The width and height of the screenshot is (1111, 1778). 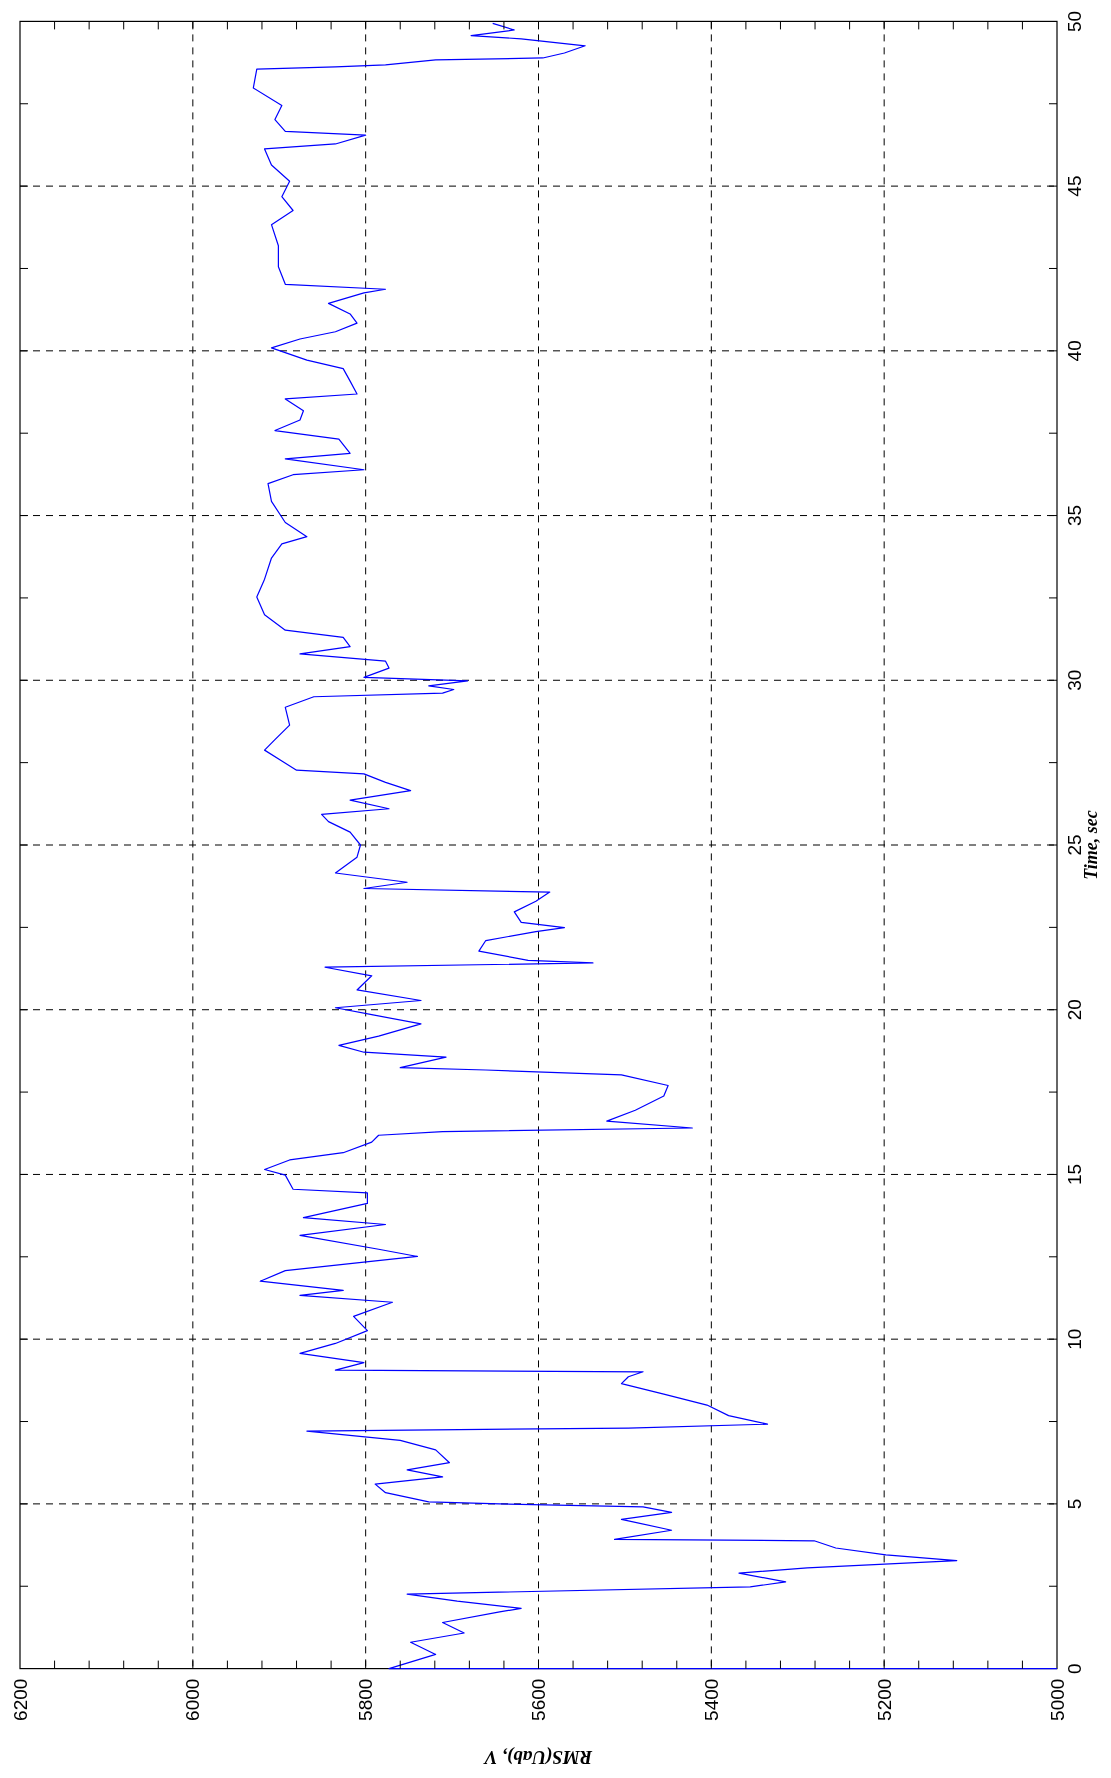 What do you see at coordinates (538, 1756) in the screenshot?
I see `x-axis-title: RMS(Uab), V` at bounding box center [538, 1756].